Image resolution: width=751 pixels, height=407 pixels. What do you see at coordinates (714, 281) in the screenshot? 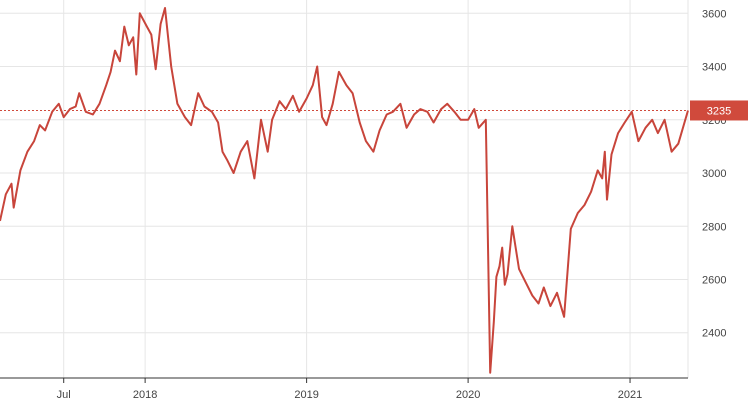
I see `y-tick-label: 2600` at bounding box center [714, 281].